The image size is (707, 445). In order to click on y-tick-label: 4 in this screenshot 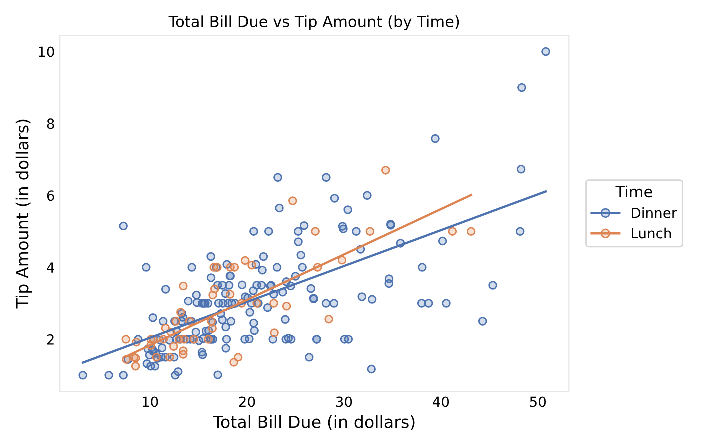, I will do `click(50, 267)`.